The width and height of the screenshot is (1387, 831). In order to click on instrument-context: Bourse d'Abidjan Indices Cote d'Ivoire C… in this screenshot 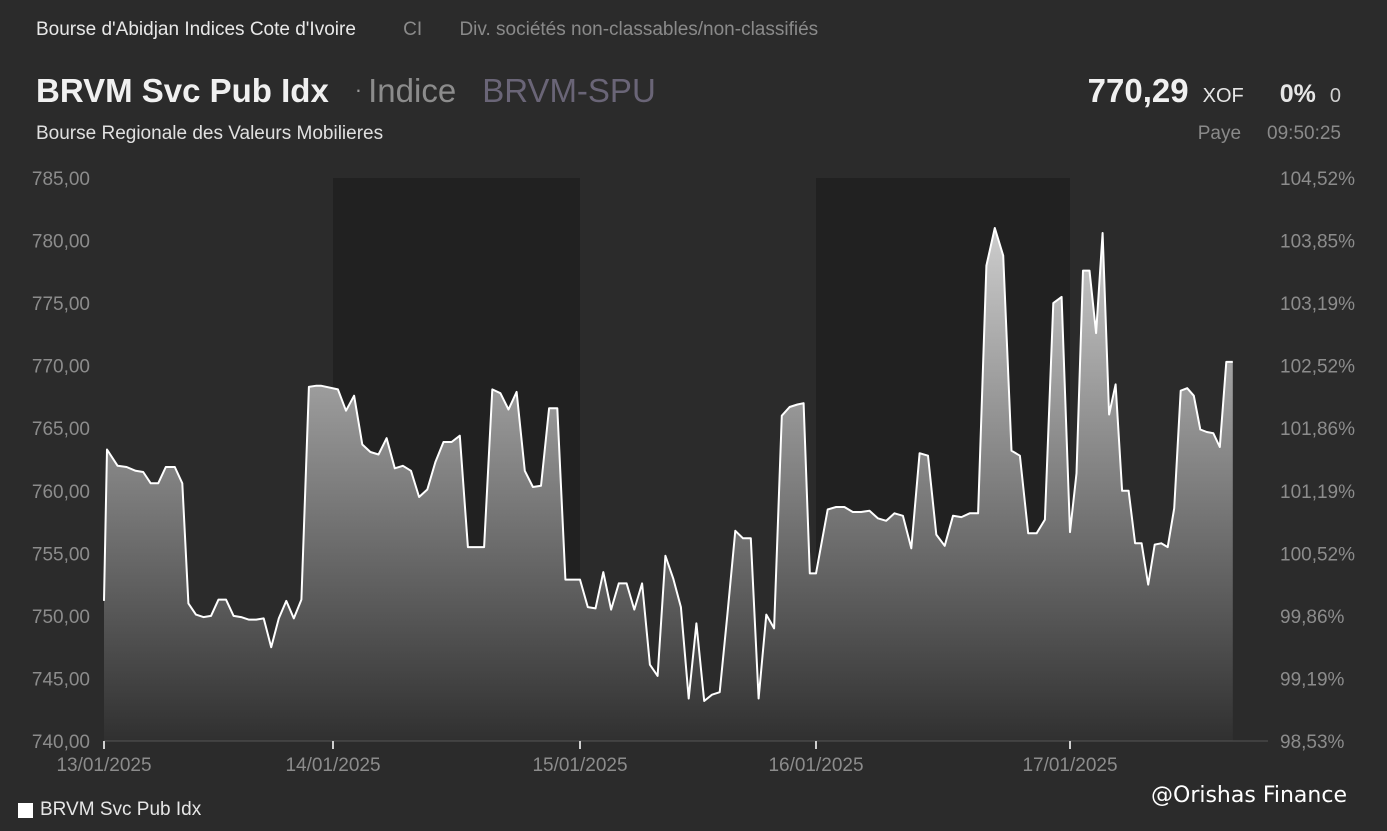, I will do `click(427, 30)`.